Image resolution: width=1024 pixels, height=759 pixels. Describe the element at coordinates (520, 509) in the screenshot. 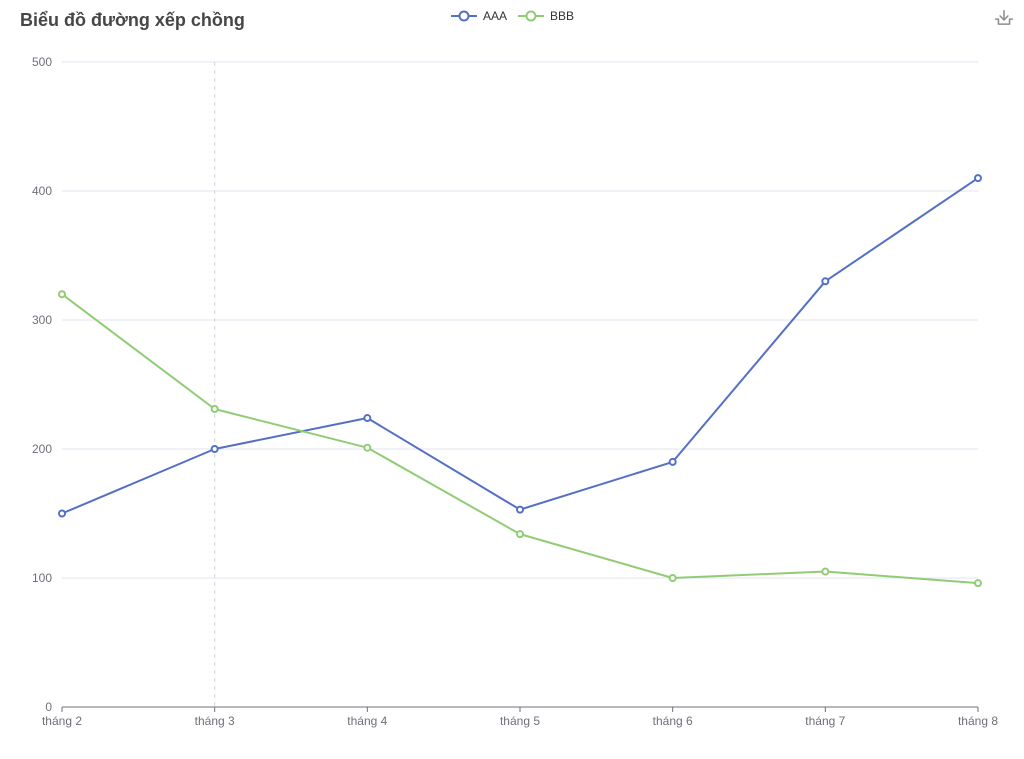

I see `data-point-aaa-tháng 5` at that location.